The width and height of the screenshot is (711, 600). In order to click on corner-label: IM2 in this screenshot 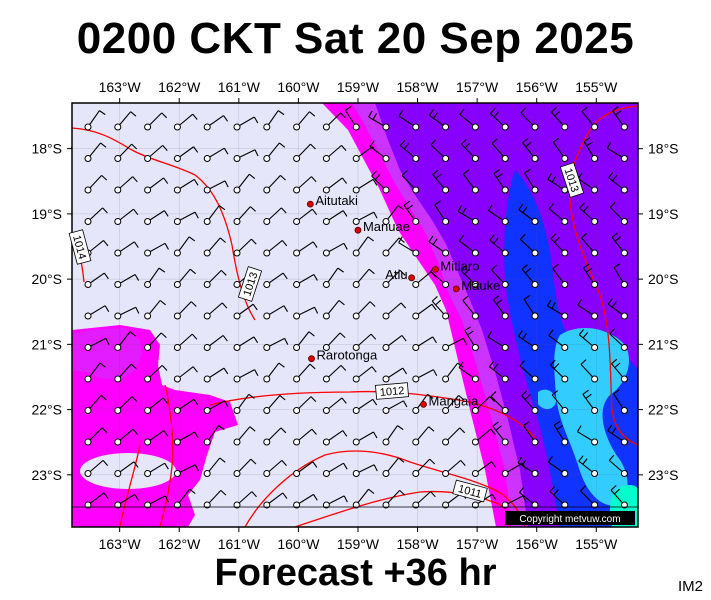, I will do `click(691, 586)`.